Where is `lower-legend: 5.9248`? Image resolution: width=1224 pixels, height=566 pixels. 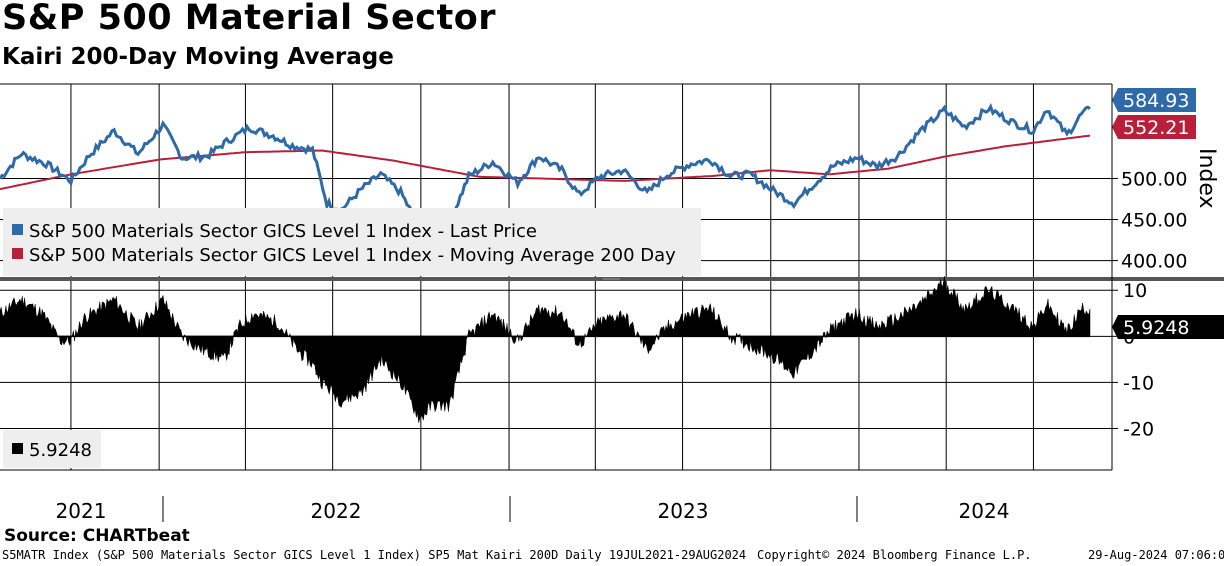
lower-legend: 5.9248 is located at coordinates (52, 449).